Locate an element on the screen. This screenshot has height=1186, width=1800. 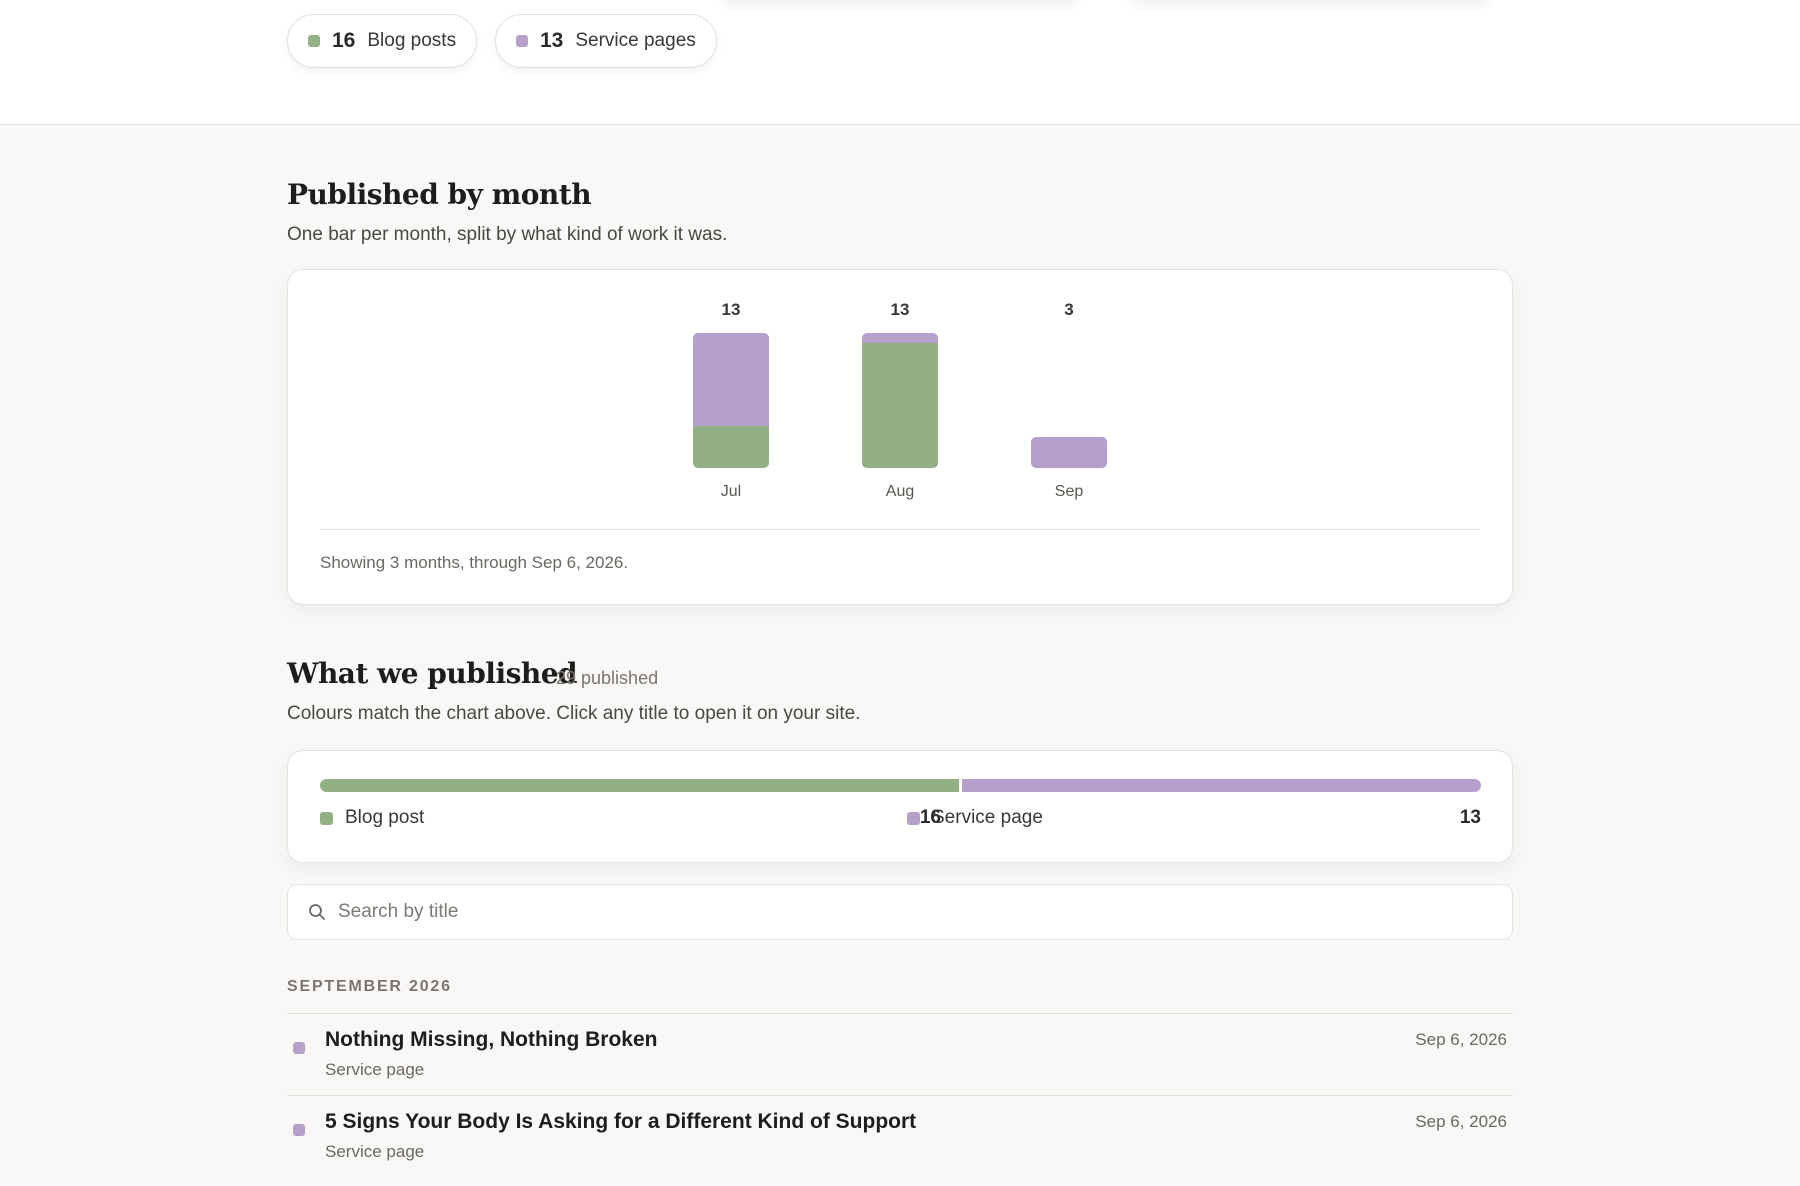
legend-blog-post-count: 16 is located at coordinates (930, 817).